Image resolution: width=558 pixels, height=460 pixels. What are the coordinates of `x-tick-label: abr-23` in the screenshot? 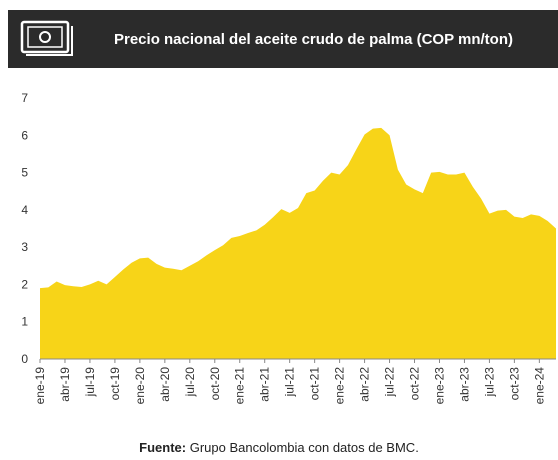 It's located at (464, 384).